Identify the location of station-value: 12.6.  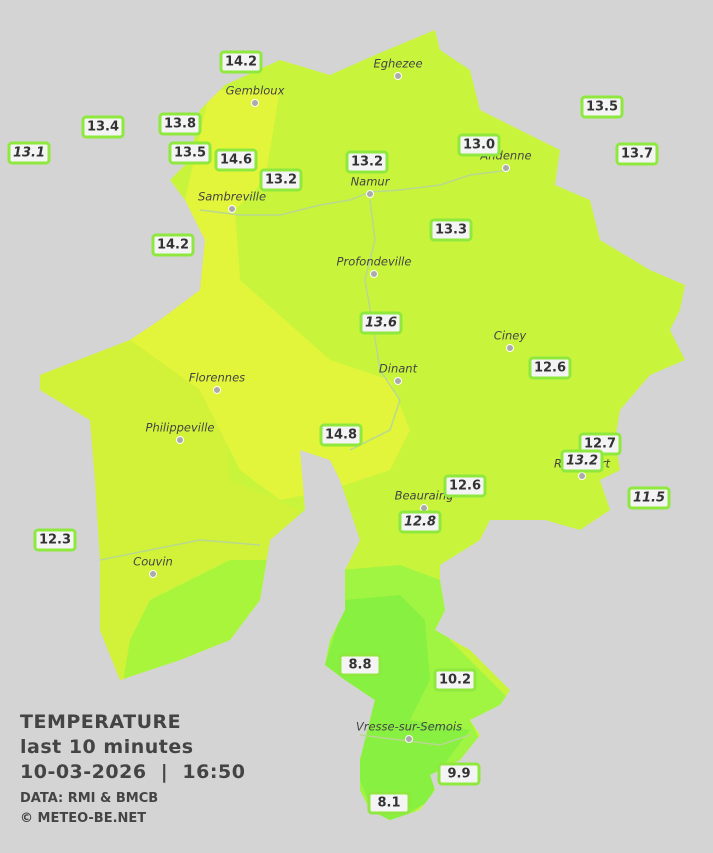
(550, 368).